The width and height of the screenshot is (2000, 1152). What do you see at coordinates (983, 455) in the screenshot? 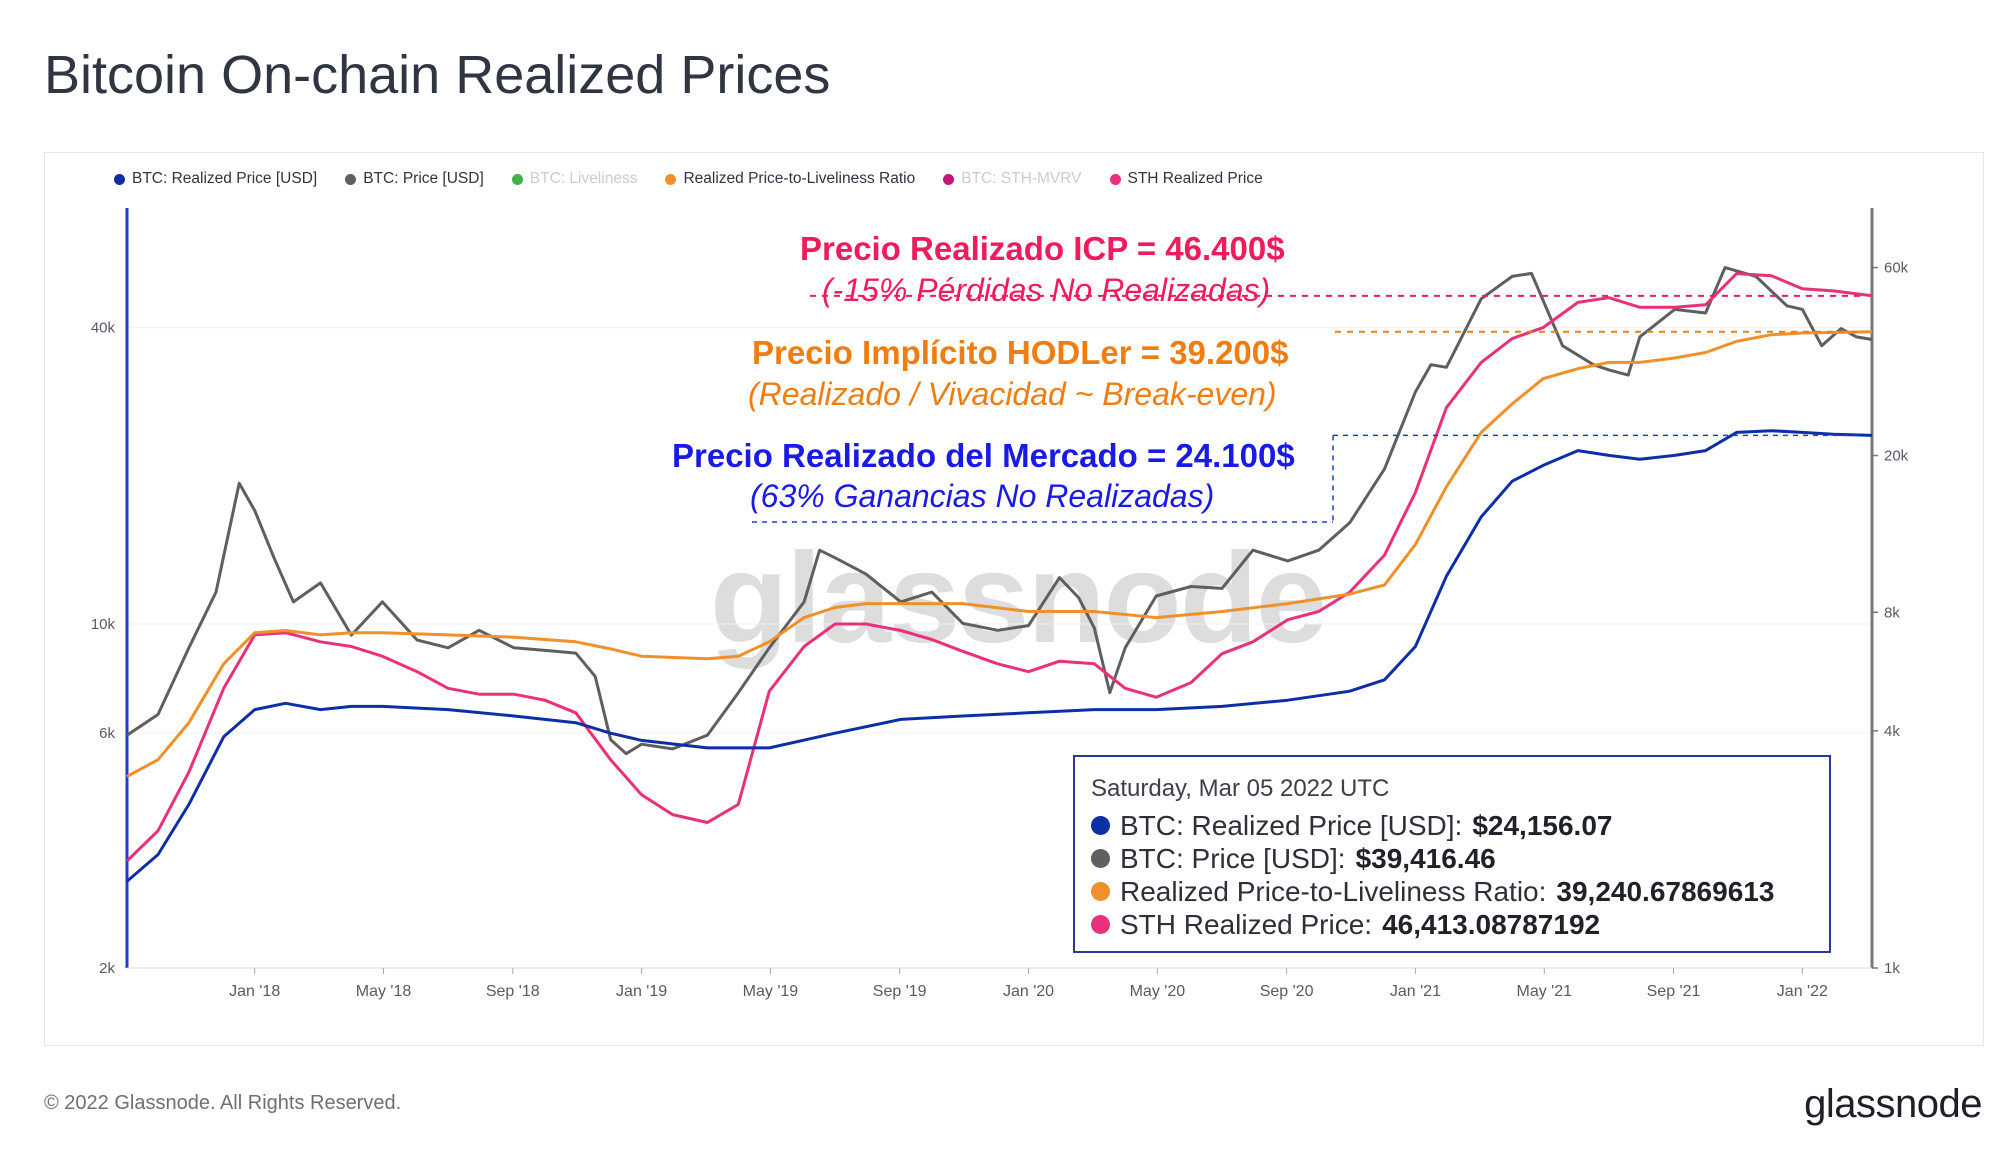
I see `annotation-rp-title: Precio Realizado del Mercado = 24.100$` at bounding box center [983, 455].